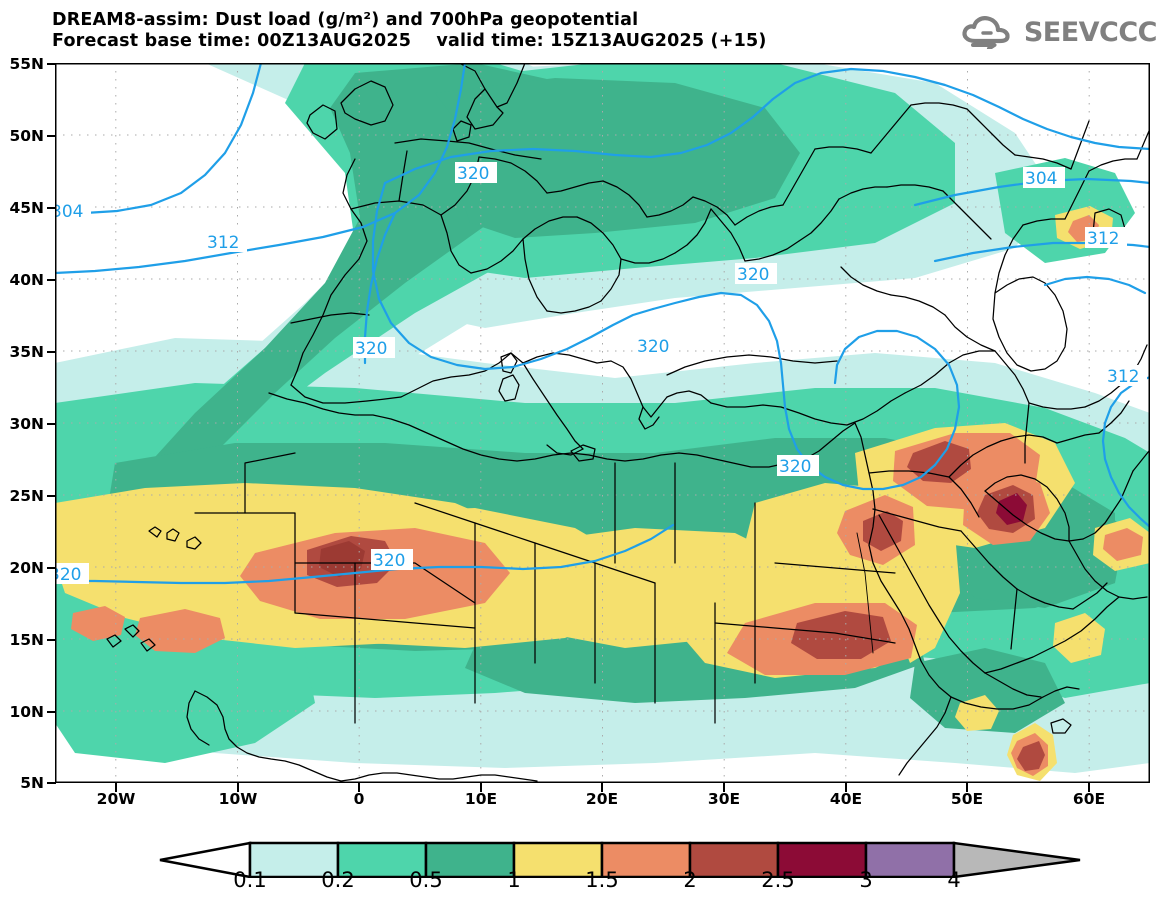 The width and height of the screenshot is (1165, 907). Describe the element at coordinates (470, 859) in the screenshot. I see `colorbar-band-0.5` at that location.